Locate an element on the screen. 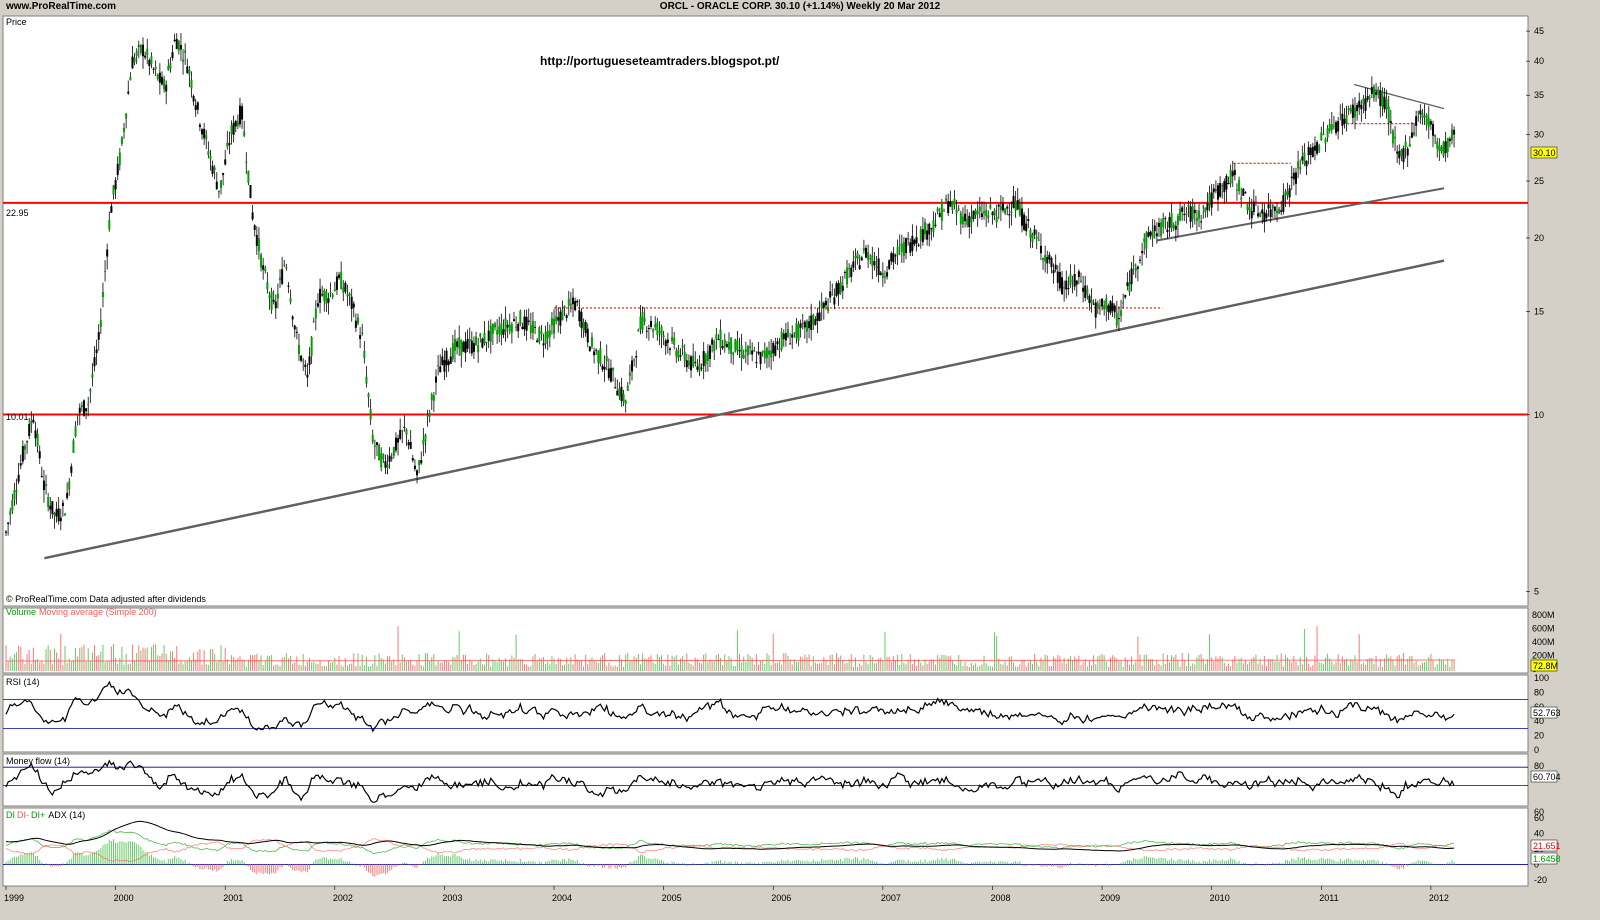  rsi-panel is located at coordinates (765, 713).